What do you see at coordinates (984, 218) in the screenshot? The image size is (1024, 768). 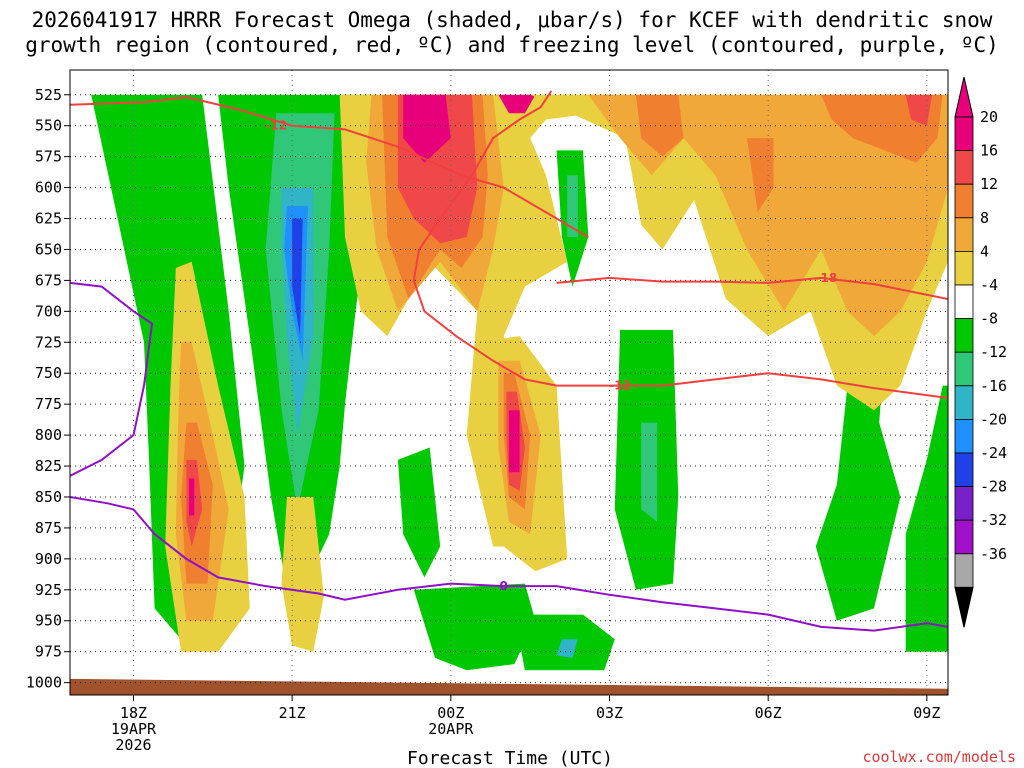 I see `colorbar-label-3: 8` at bounding box center [984, 218].